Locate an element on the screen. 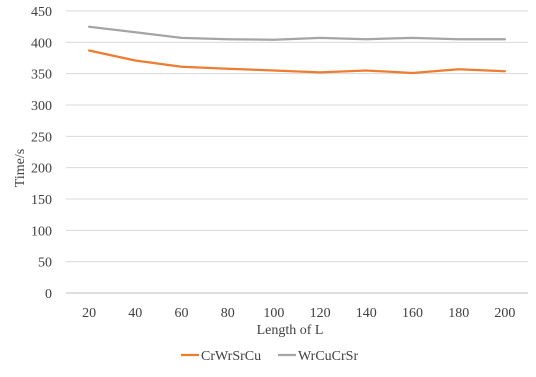  y-tick-label: 150 is located at coordinates (41, 200).